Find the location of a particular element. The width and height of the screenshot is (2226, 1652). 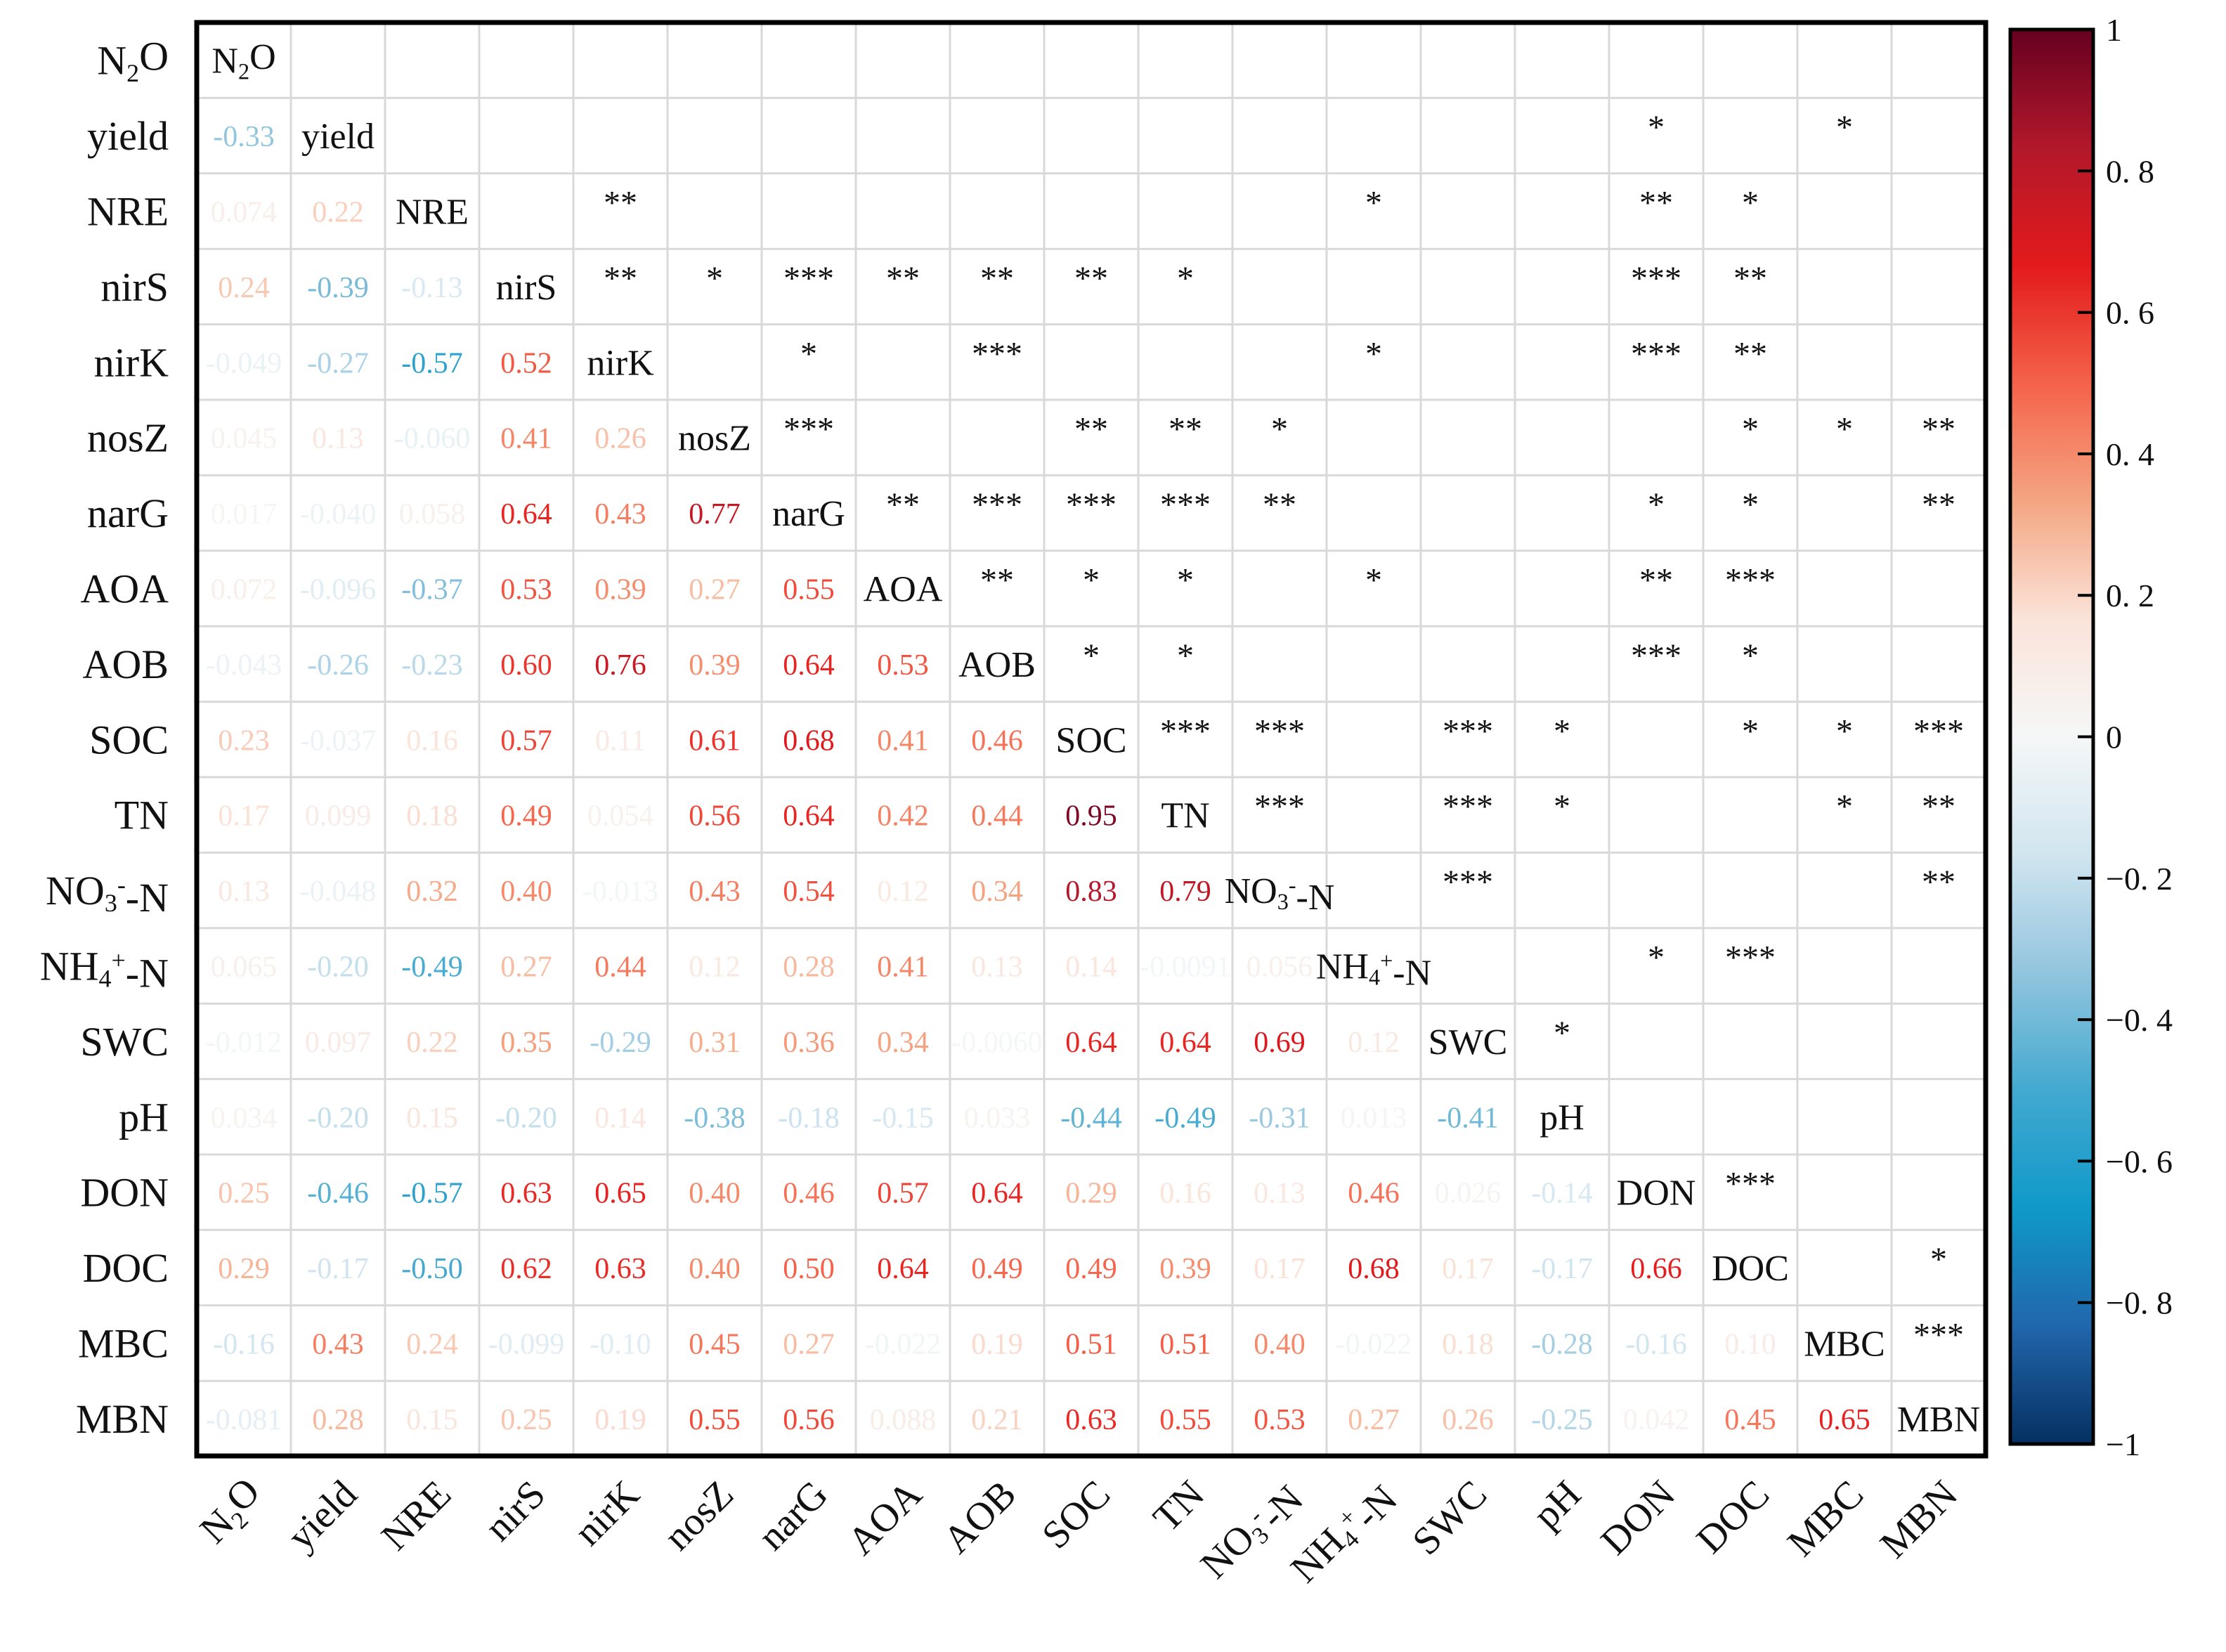

corr-value: 0.32 is located at coordinates (432, 892).